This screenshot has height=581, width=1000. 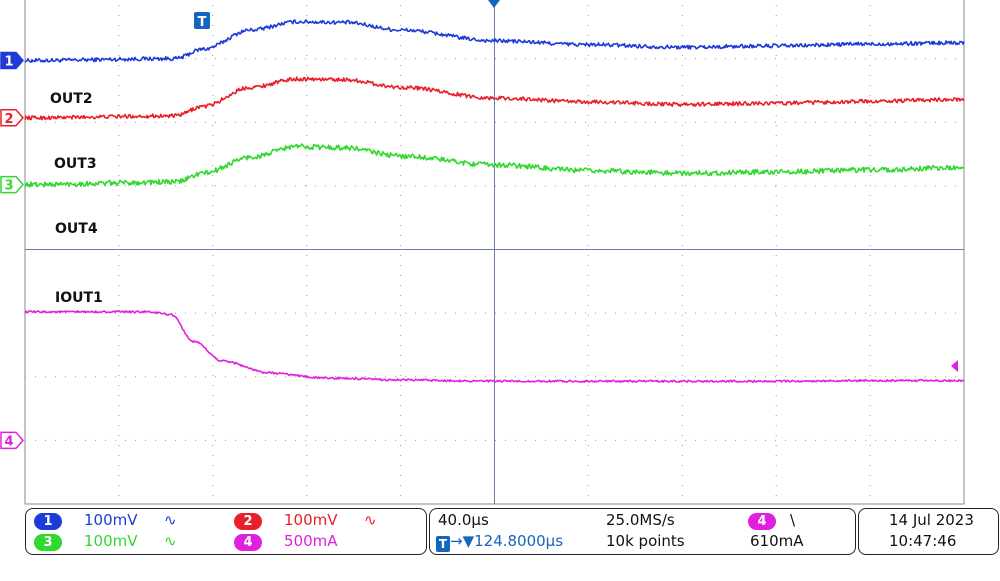 I want to click on label-out3: OUT3, so click(x=75, y=164).